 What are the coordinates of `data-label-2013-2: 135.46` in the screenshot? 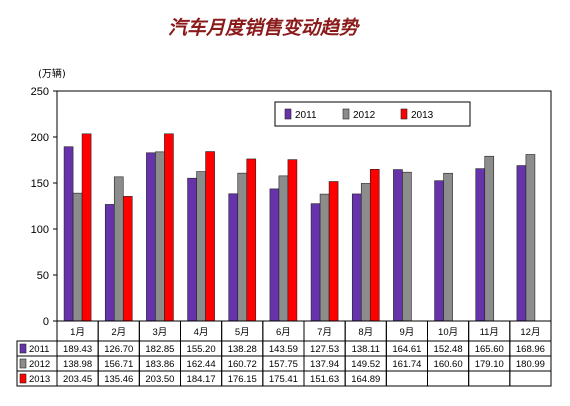 It's located at (118, 379).